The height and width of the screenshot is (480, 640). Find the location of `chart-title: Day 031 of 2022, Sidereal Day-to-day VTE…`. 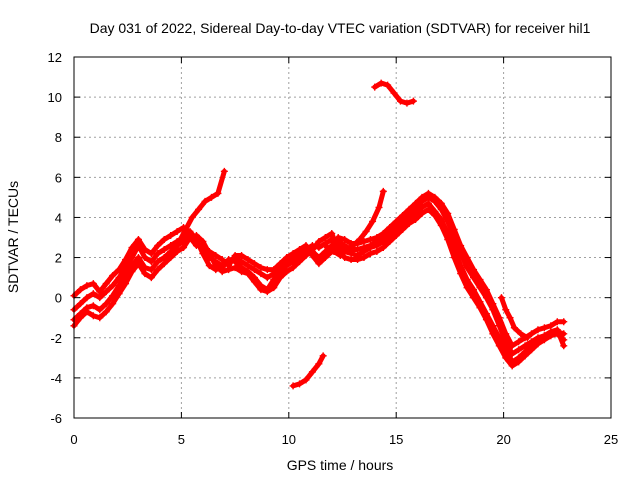

chart-title: Day 031 of 2022, Sidereal Day-to-day VTE… is located at coordinates (340, 28).